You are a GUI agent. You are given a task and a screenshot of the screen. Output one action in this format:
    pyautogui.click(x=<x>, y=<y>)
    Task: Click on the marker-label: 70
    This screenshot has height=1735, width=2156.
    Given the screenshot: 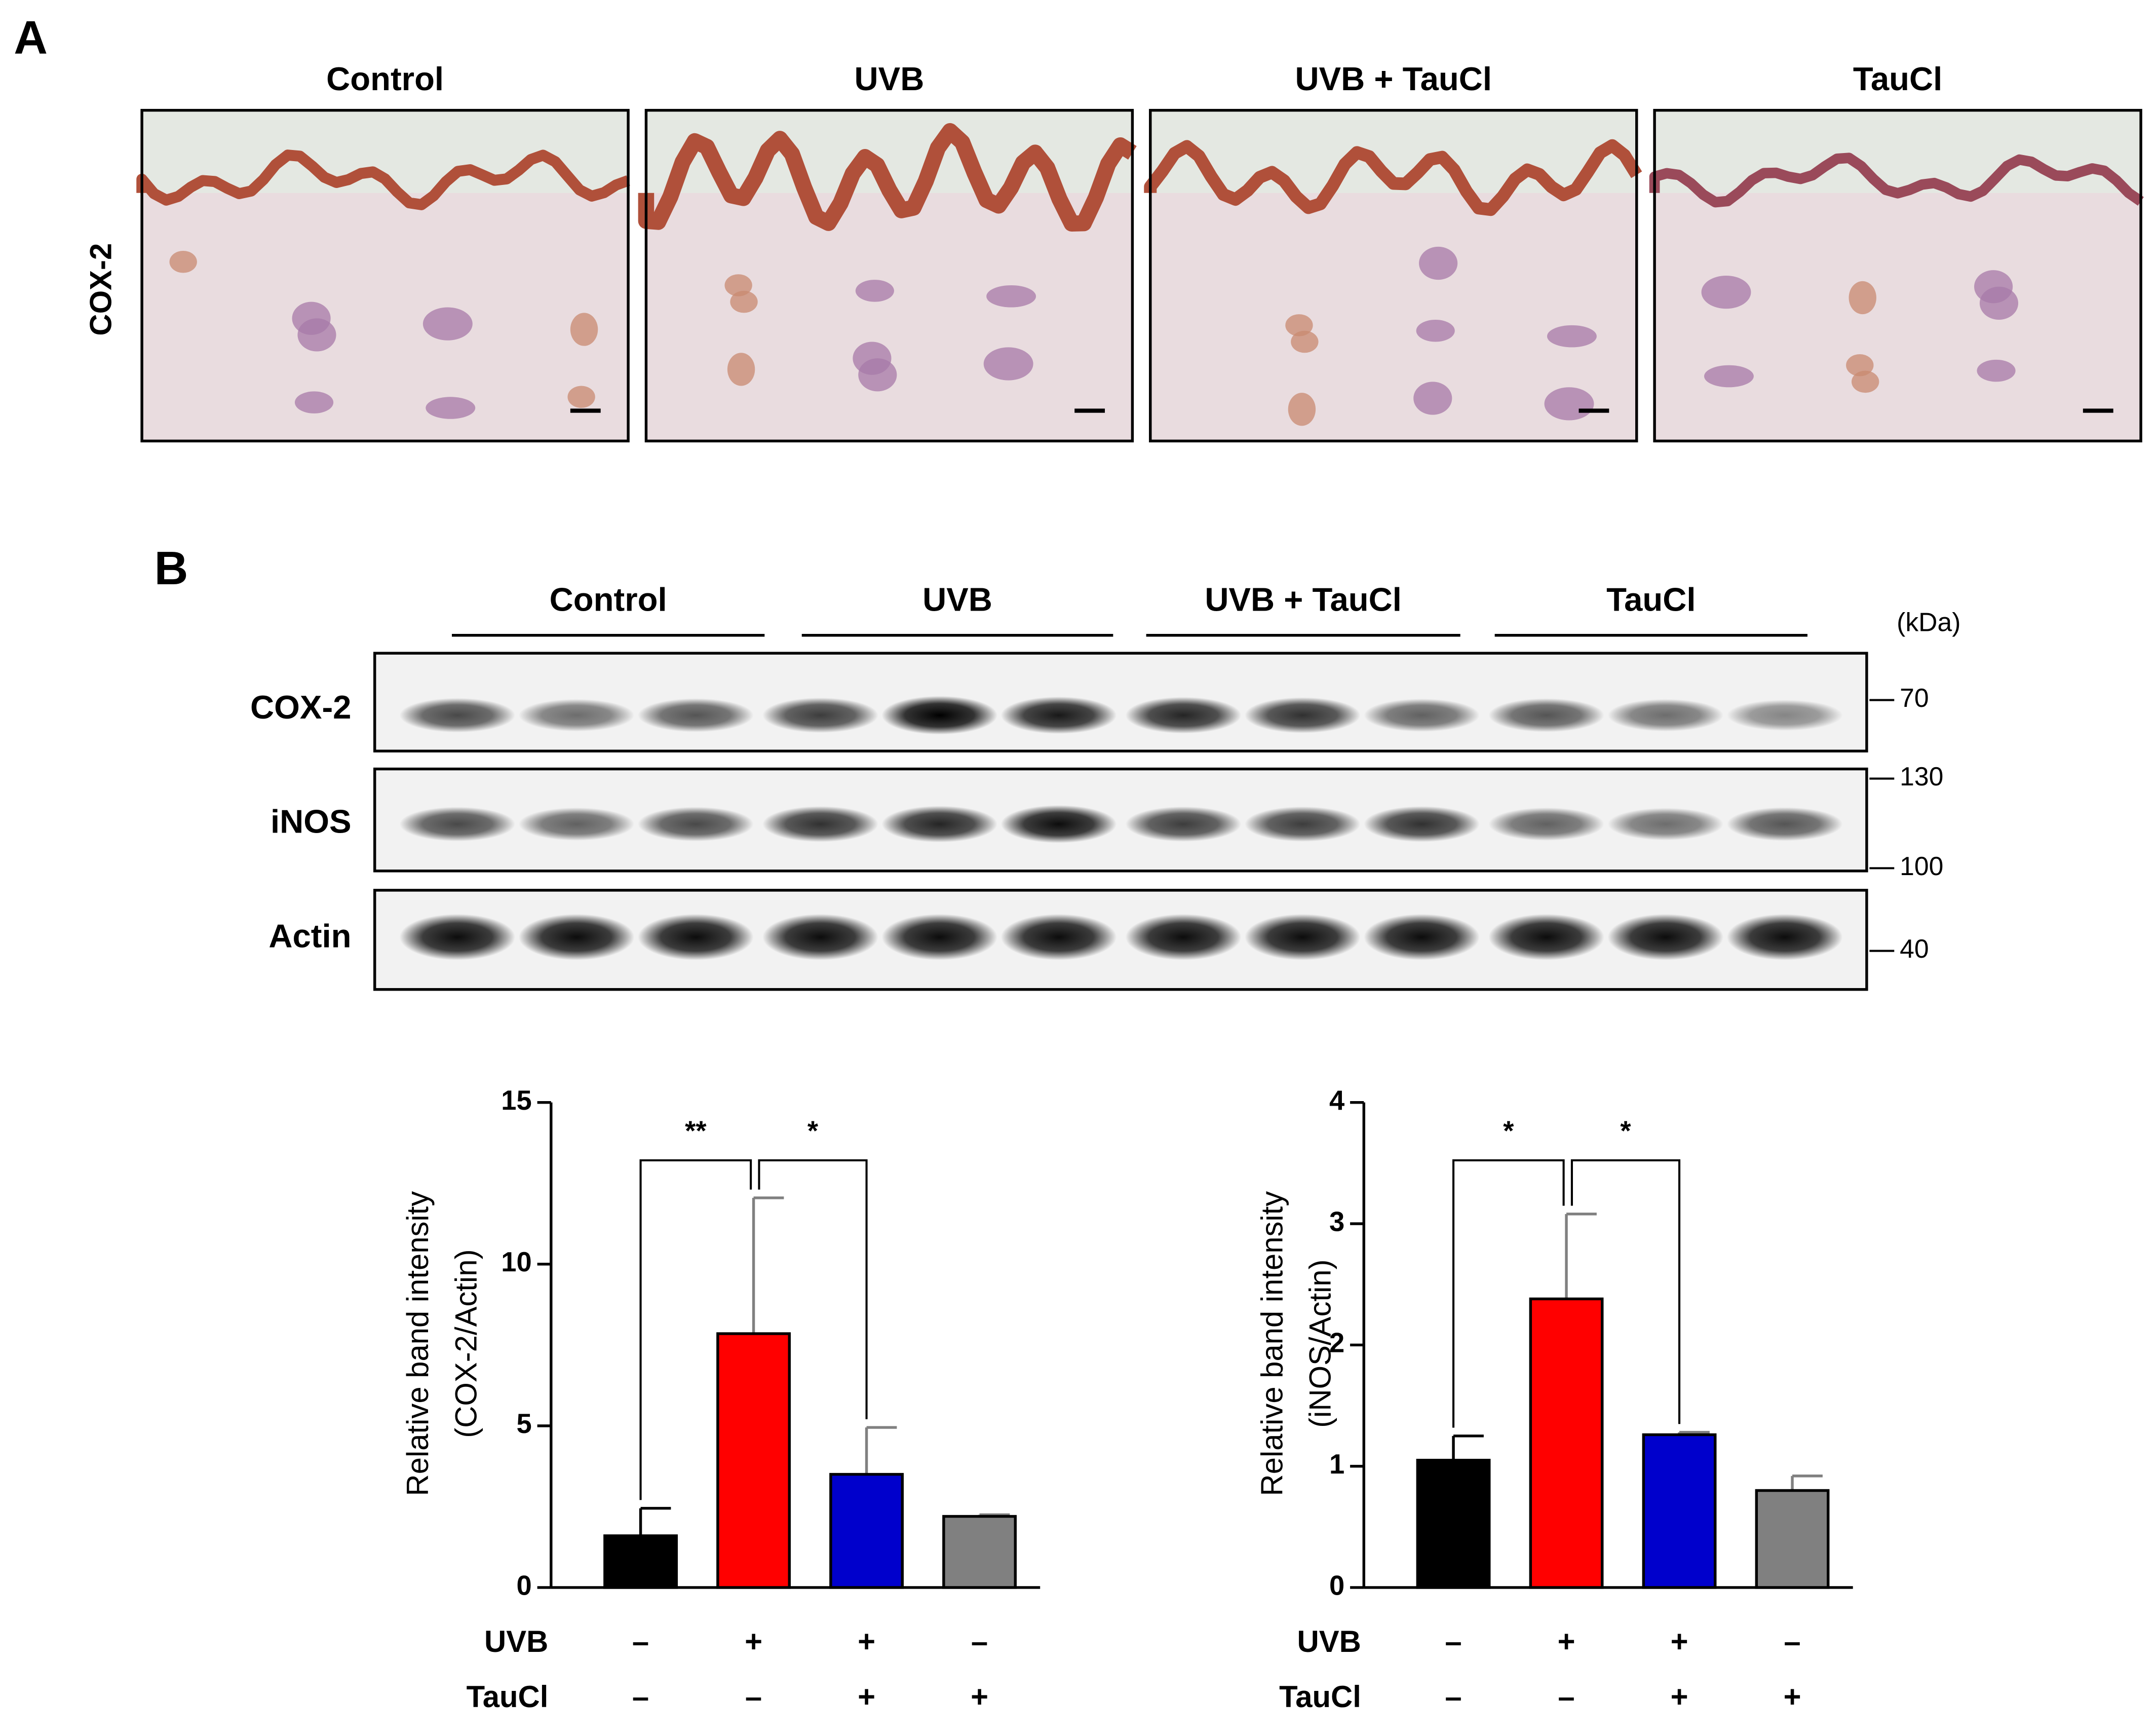 What is the action you would take?
    pyautogui.click(x=1914, y=697)
    